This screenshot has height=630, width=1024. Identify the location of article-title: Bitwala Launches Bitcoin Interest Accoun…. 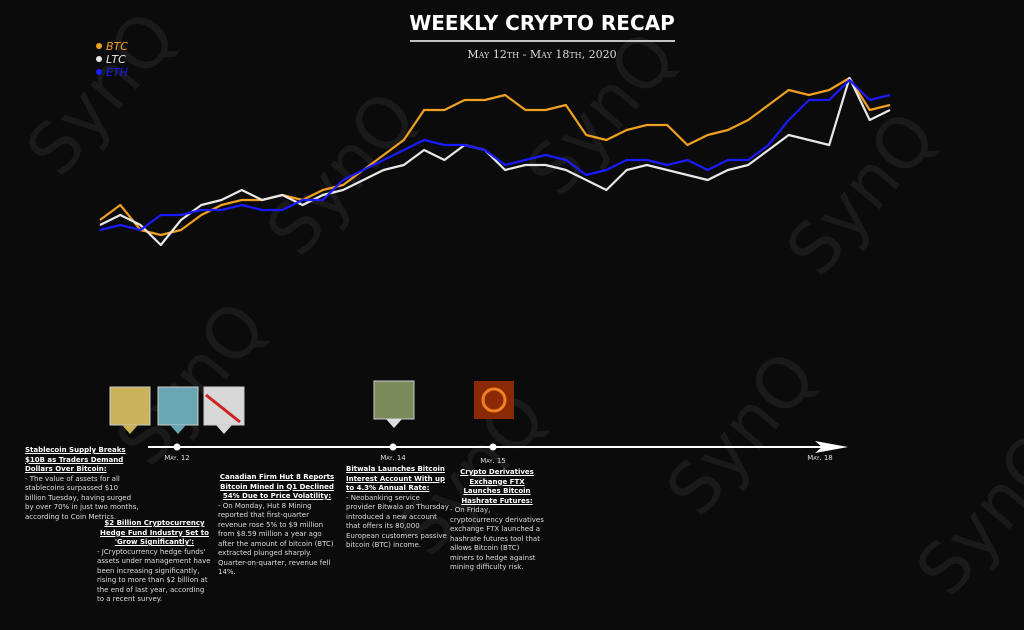
(395, 478).